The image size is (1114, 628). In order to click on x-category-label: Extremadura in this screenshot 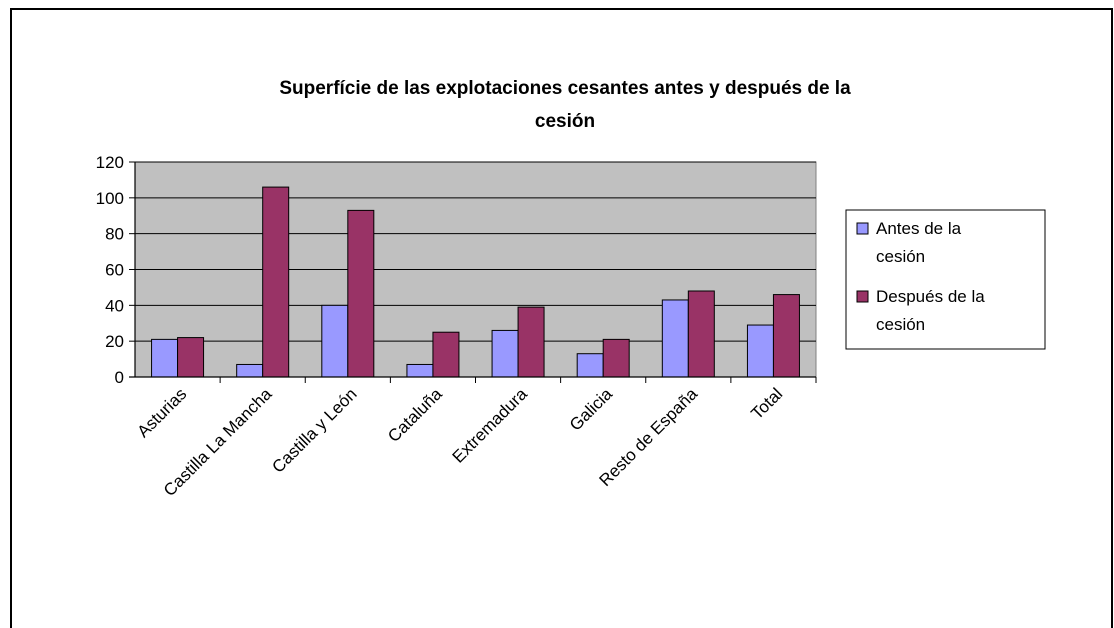, I will do `click(490, 425)`.